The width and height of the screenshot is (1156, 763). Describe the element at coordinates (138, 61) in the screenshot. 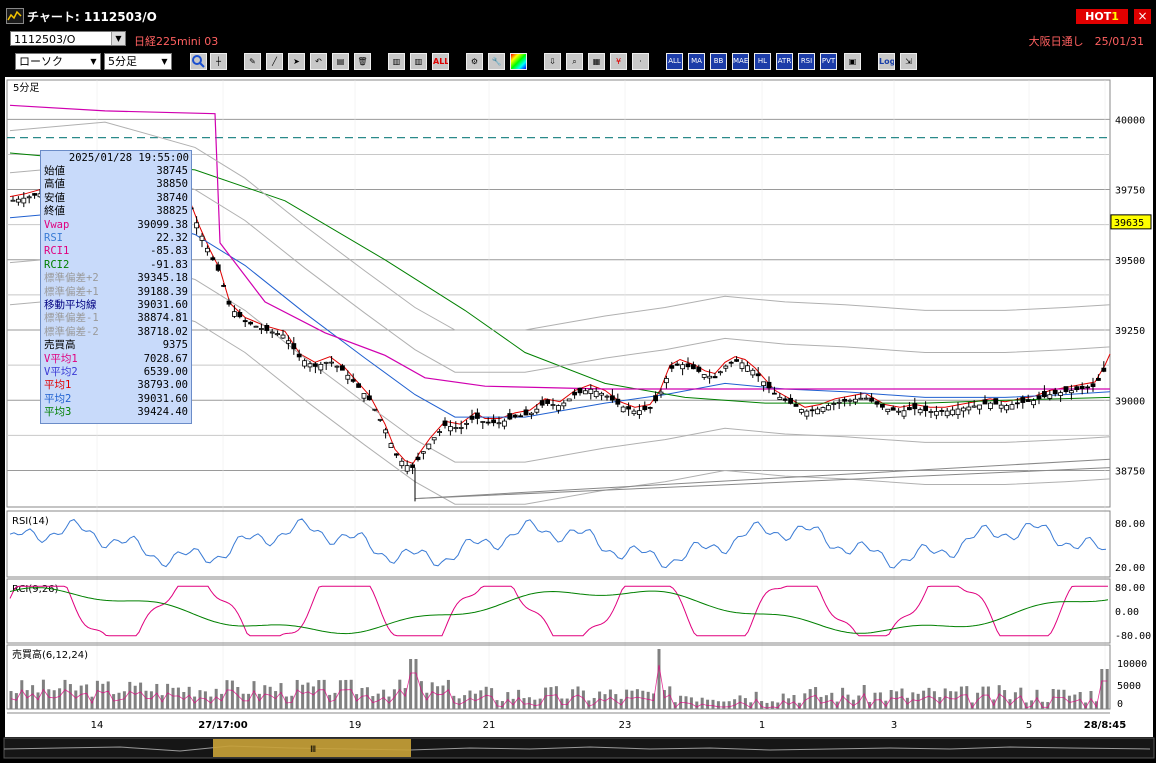

I see `timeframe-select: 5分足 ▼` at that location.